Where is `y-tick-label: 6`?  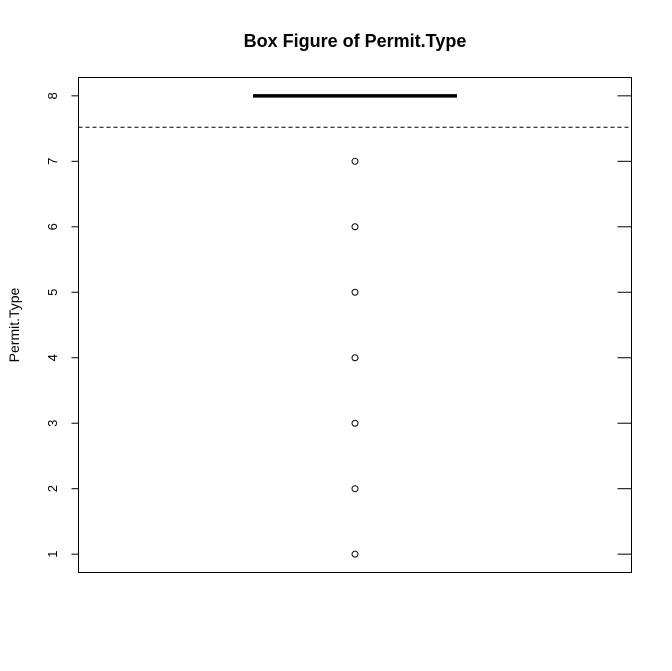 y-tick-label: 6 is located at coordinates (52, 226).